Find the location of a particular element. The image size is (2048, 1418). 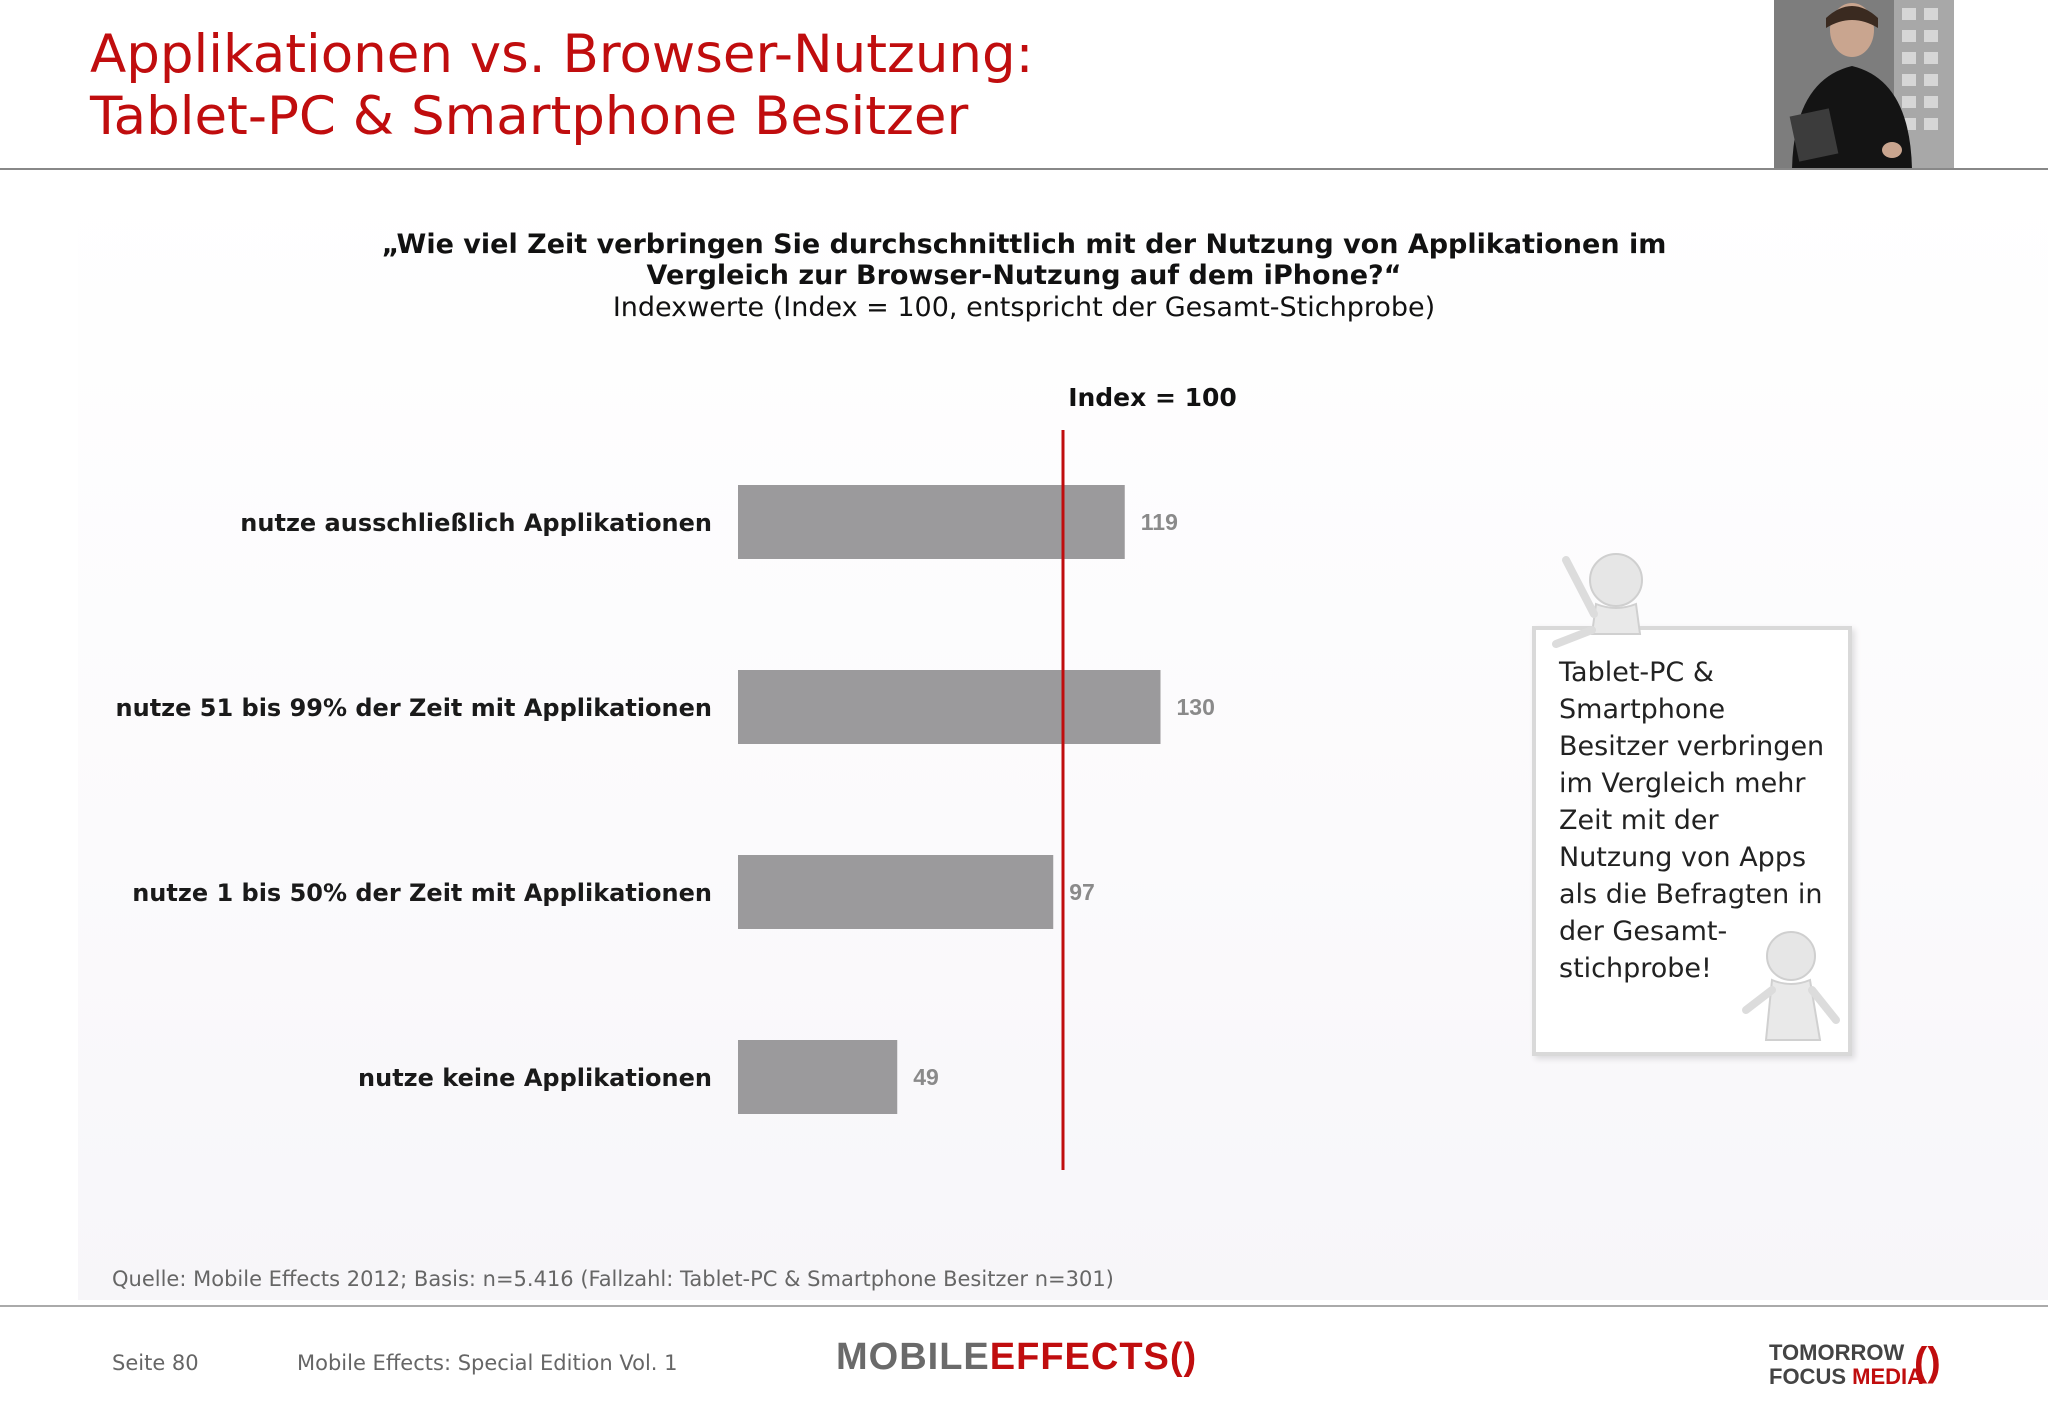

callout-box is located at coordinates (1692, 804).